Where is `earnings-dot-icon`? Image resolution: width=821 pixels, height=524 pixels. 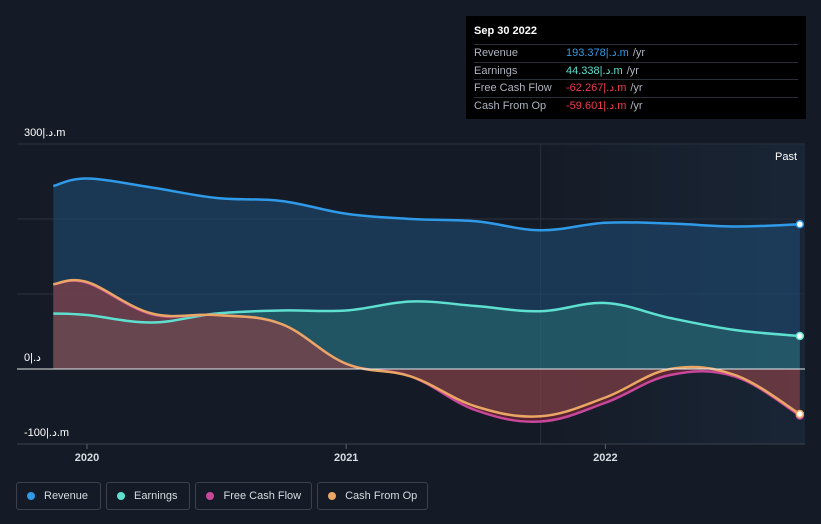 earnings-dot-icon is located at coordinates (121, 496).